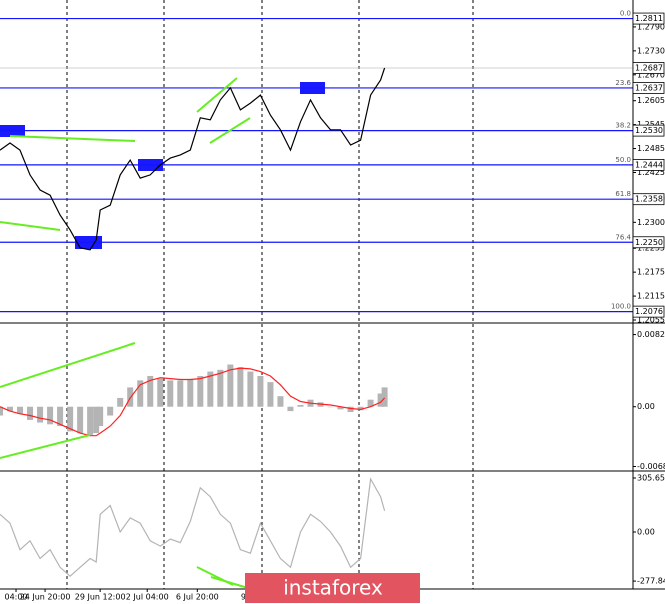  What do you see at coordinates (651, 26) in the screenshot?
I see `y-tick-label: 1.2790` at bounding box center [651, 26].